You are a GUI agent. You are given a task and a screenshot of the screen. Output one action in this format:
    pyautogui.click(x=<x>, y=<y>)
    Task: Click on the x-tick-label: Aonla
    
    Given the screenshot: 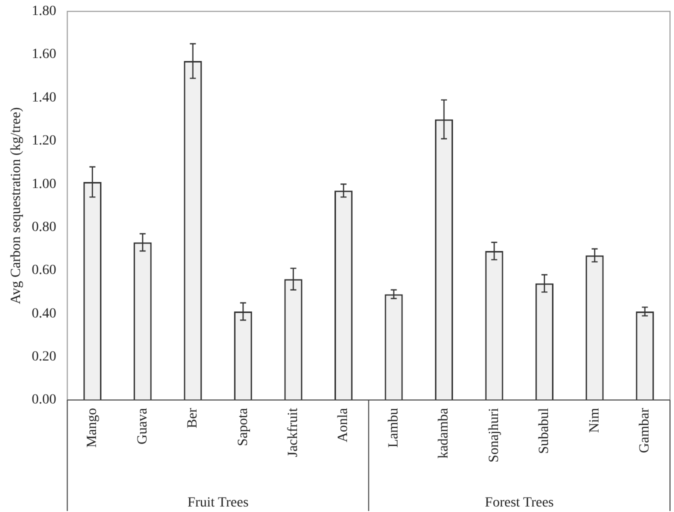 What is the action you would take?
    pyautogui.click(x=344, y=424)
    